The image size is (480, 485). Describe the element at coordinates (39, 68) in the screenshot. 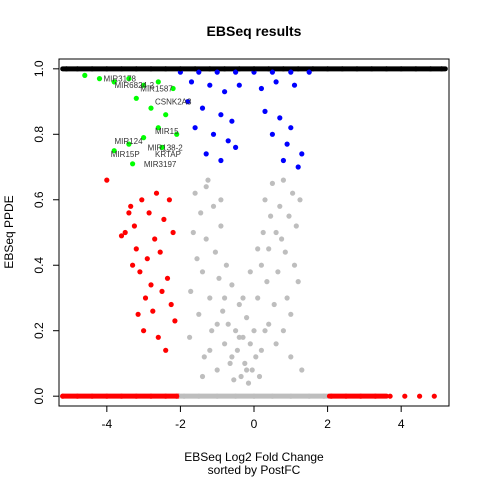

I see `y-tick-label-5: 1.0` at that location.